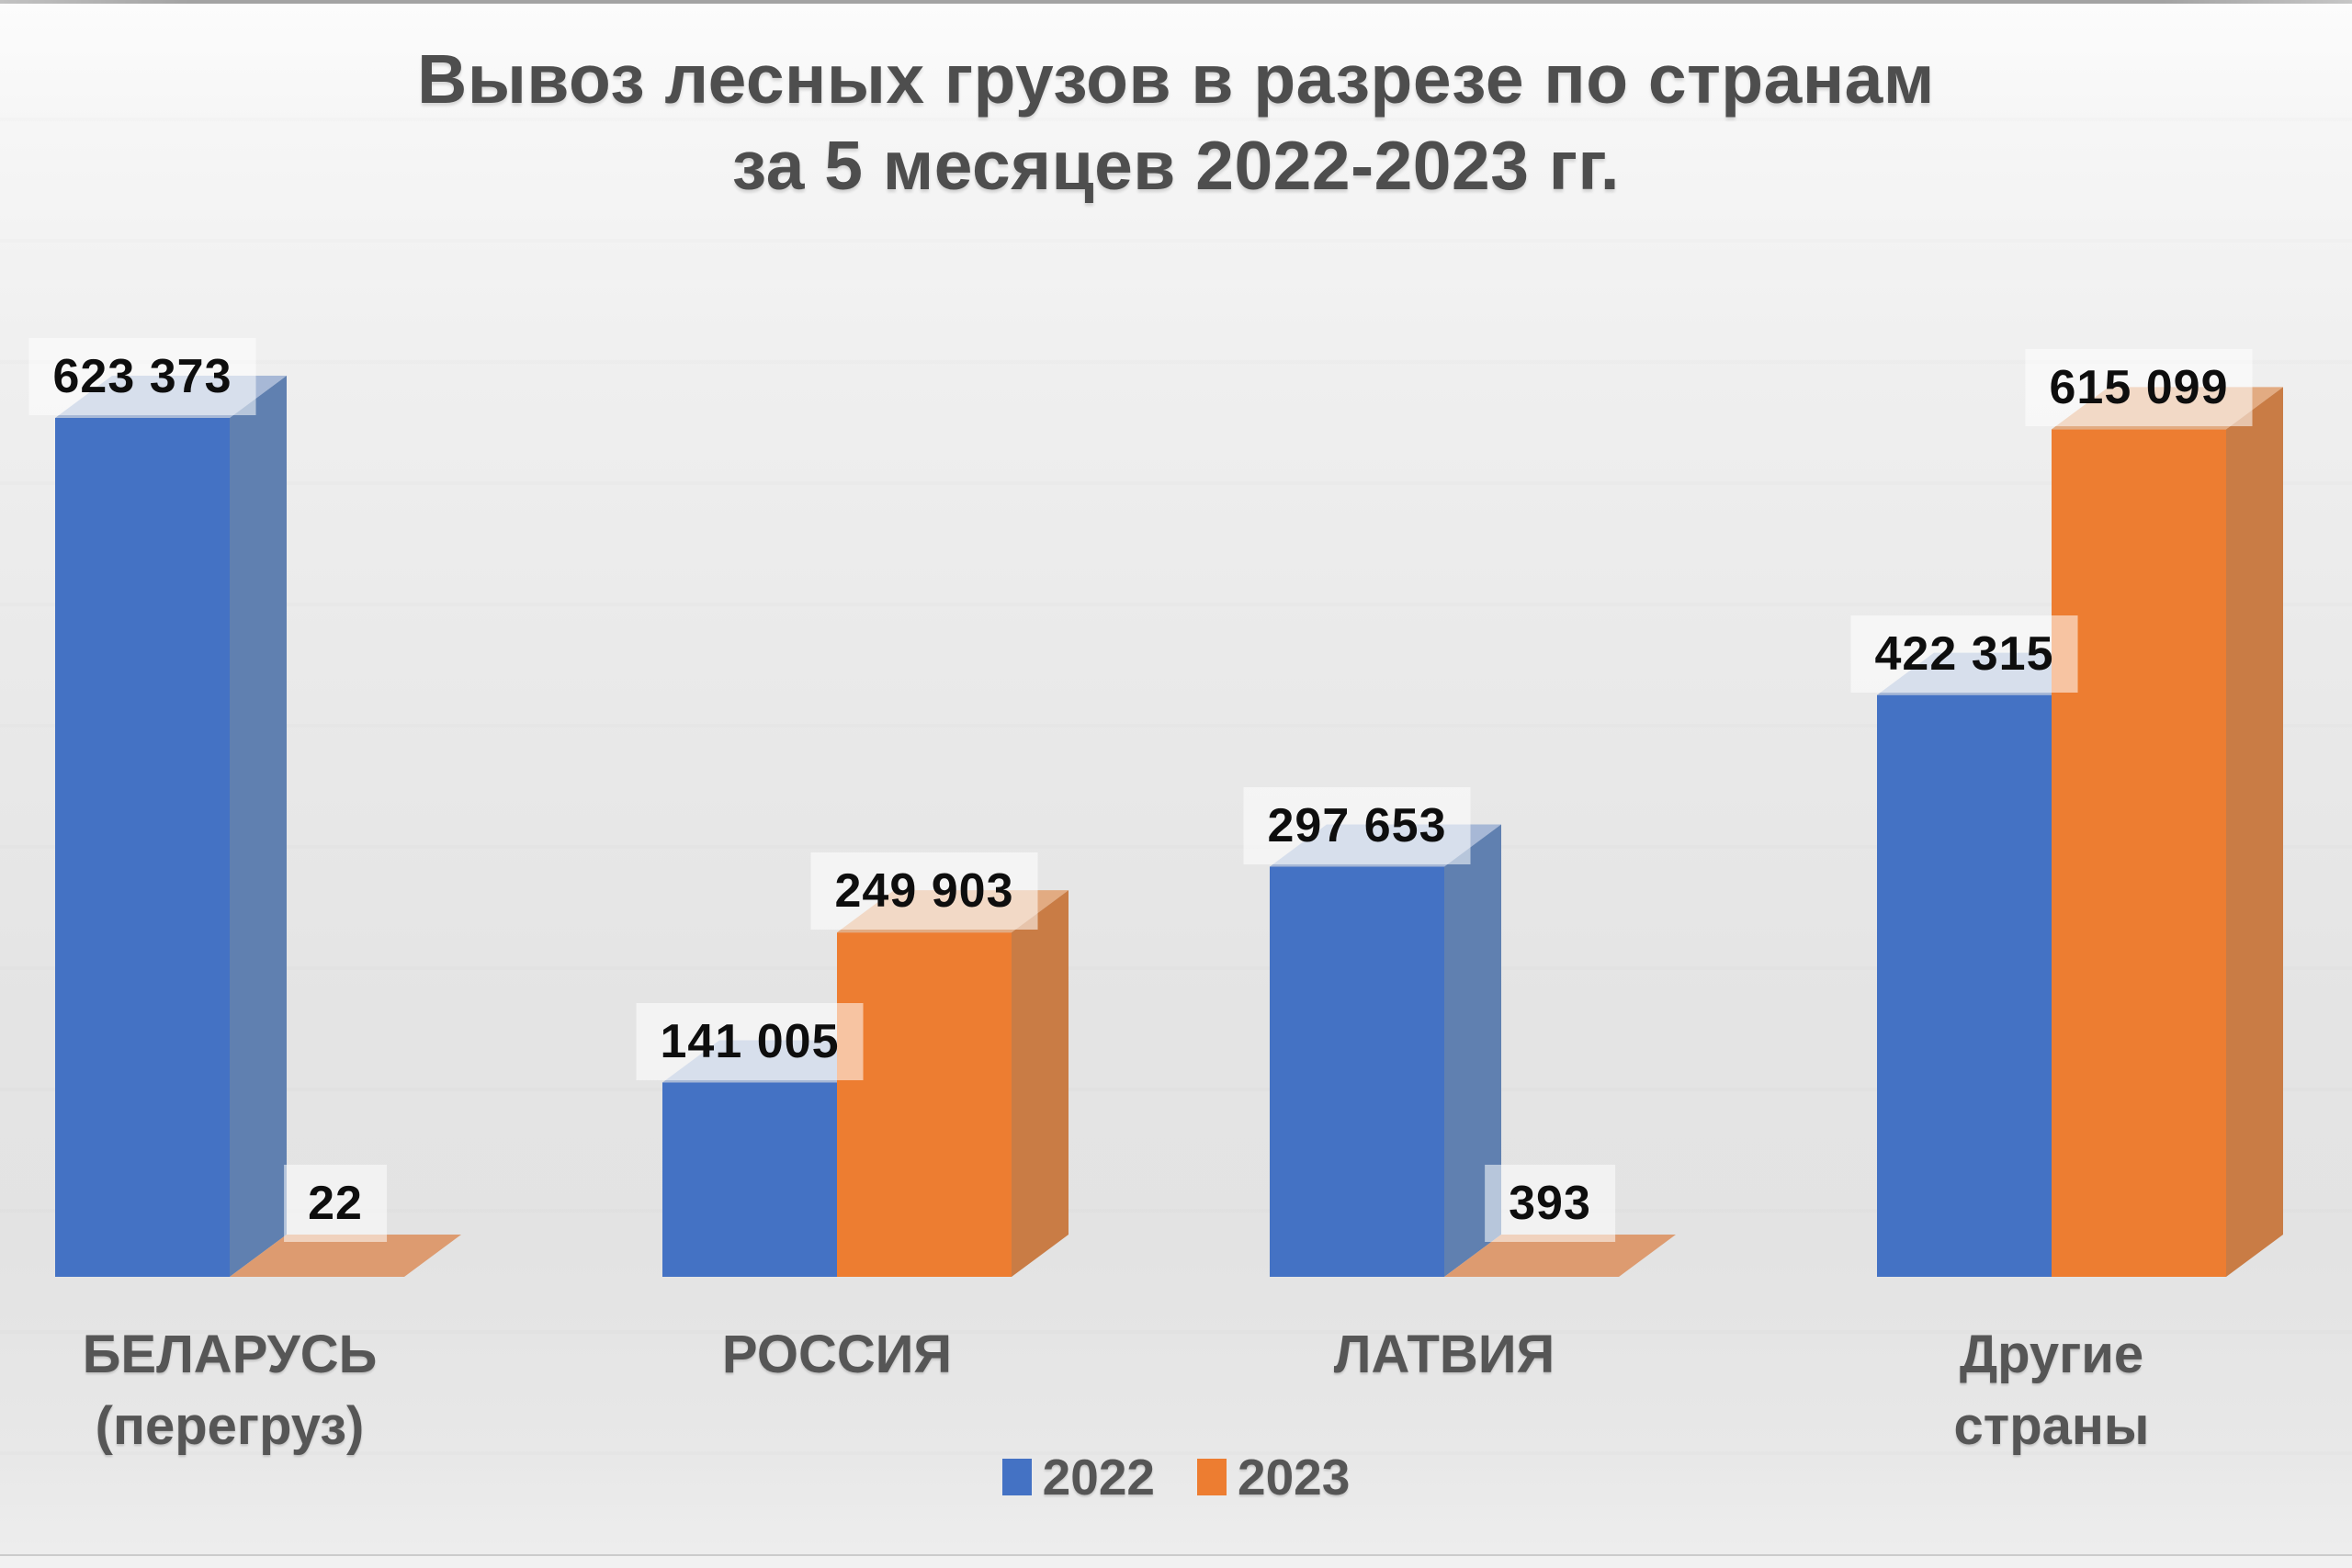 Image resolution: width=2352 pixels, height=1568 pixels. Describe the element at coordinates (1176, 1477) in the screenshot. I see `legend: 2022 2023` at that location.